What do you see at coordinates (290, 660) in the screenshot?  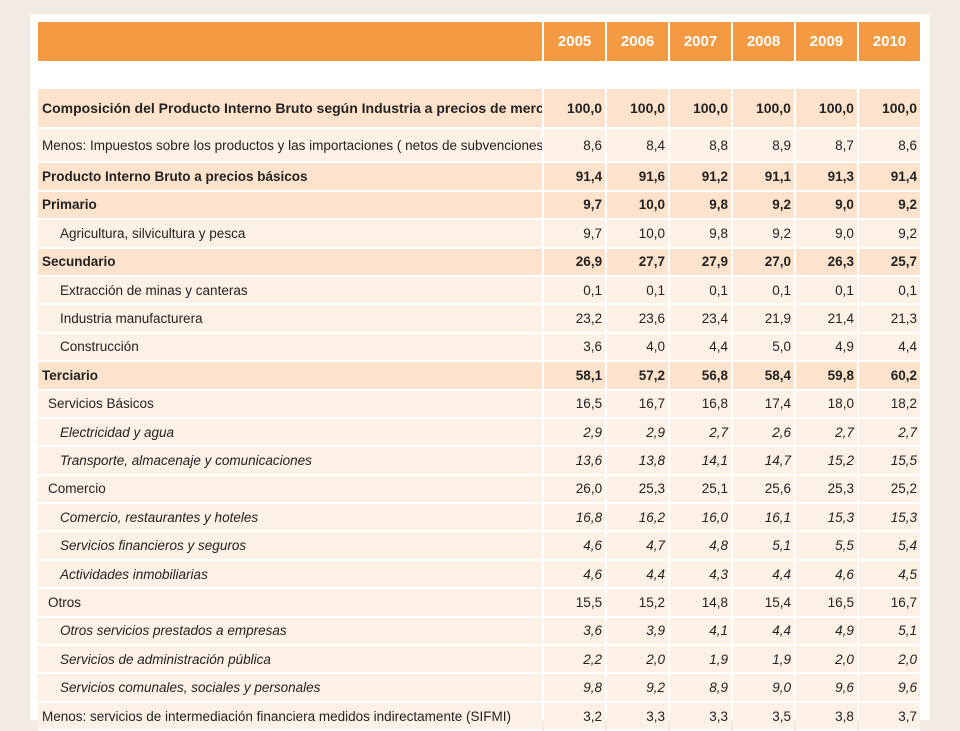 I see `row-label: Servicios de administración pública` at bounding box center [290, 660].